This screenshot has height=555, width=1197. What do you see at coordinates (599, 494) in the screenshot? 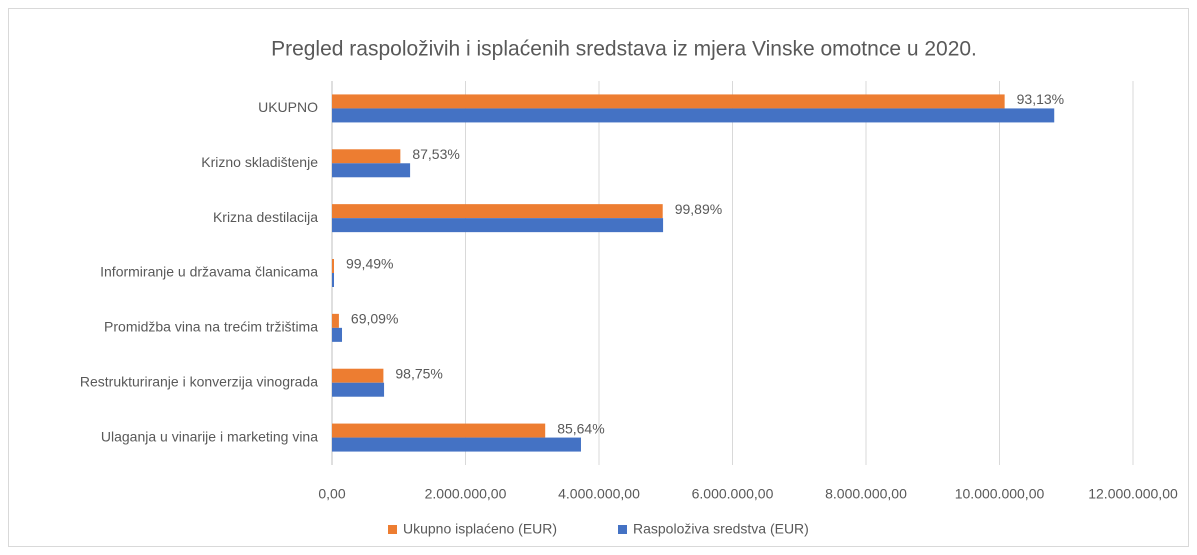
I see `x-tick-label: 4.000.000,00` at bounding box center [599, 494].